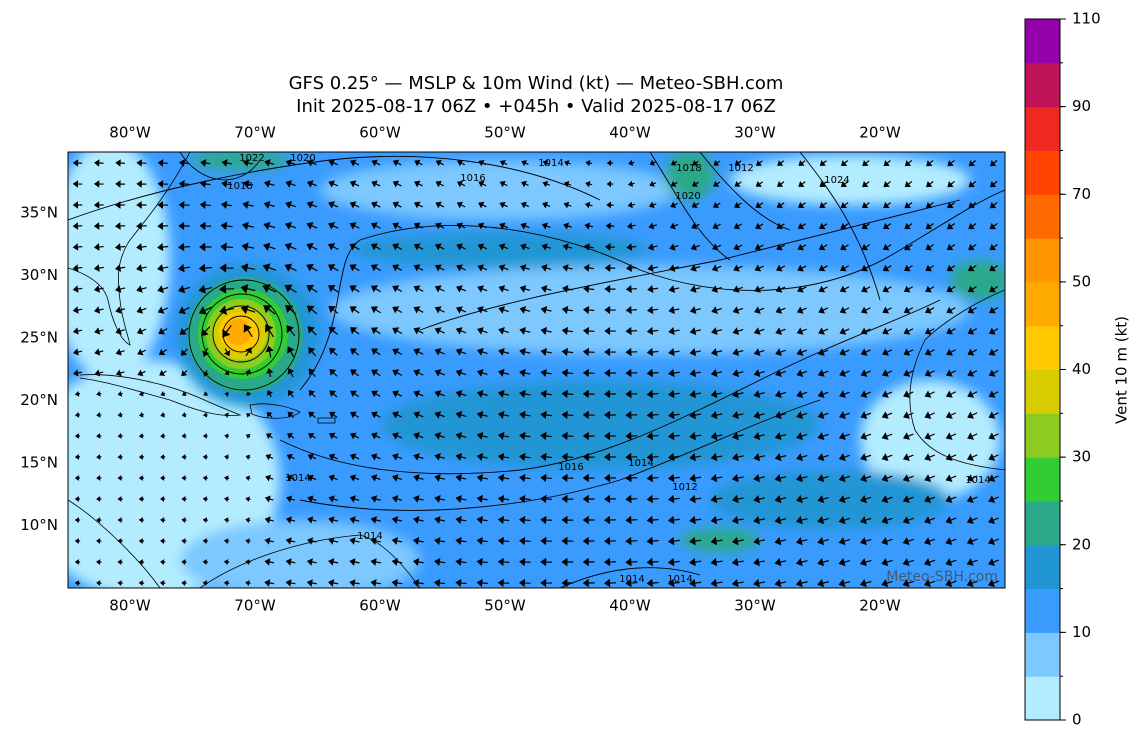 The image size is (1144, 744). I want to click on contour-label: 1014, so click(297, 478).